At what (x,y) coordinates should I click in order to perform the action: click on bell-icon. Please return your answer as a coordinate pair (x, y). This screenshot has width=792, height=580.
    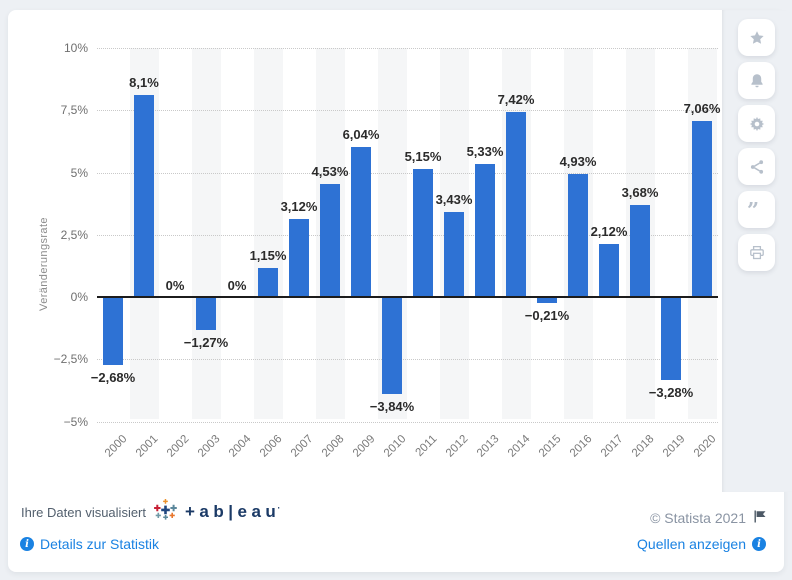
    Looking at the image, I should click on (757, 81).